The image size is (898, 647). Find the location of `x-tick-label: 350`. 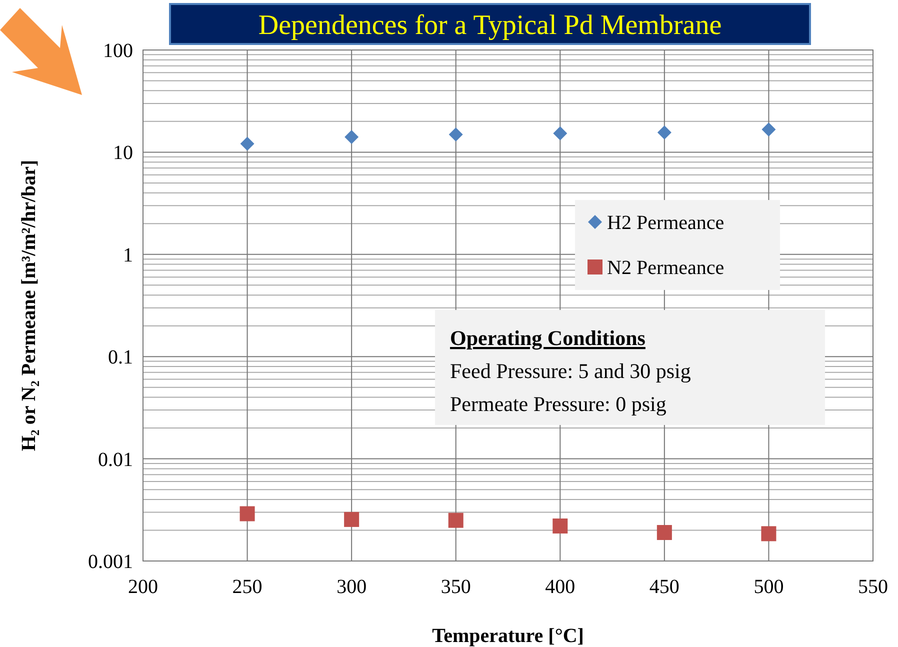

x-tick-label: 350 is located at coordinates (455, 587).